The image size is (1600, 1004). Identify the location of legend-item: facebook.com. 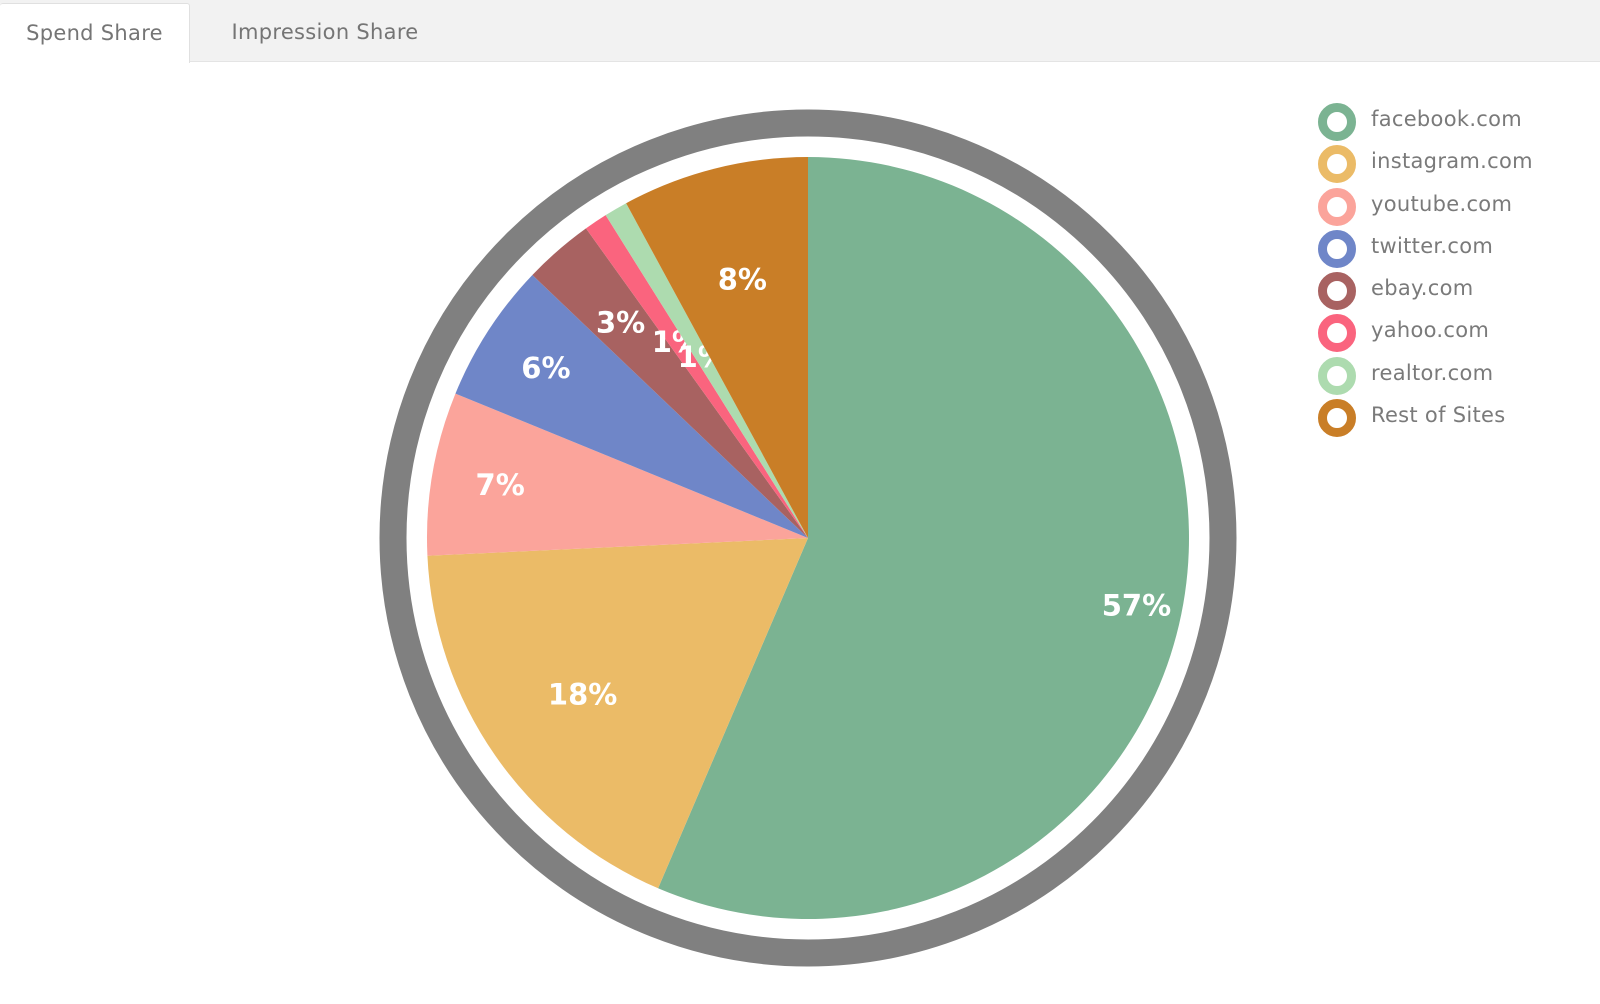
(1453, 123).